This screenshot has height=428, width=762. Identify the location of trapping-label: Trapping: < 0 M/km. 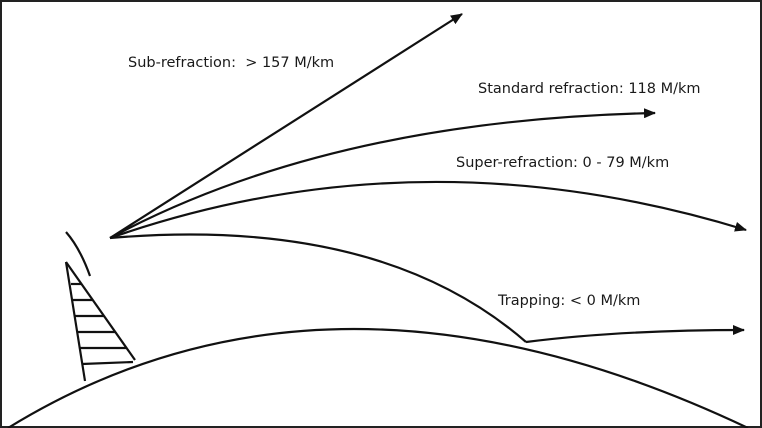
(568, 301).